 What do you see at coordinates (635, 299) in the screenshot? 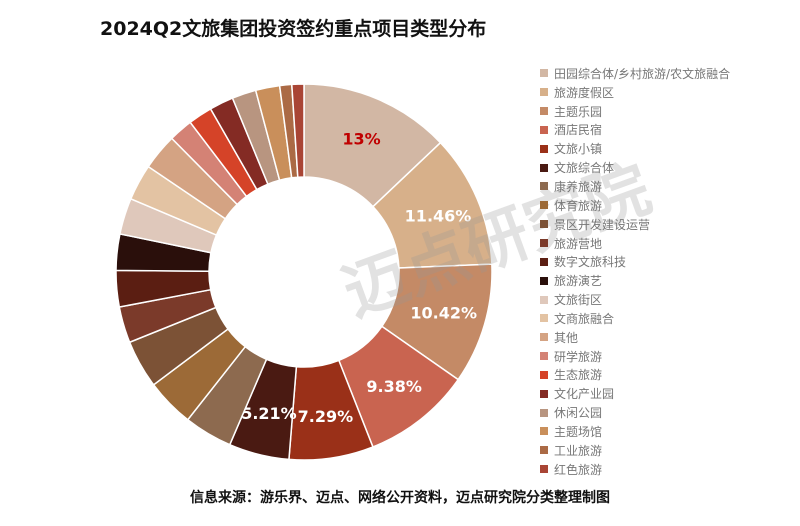
I see `legend-item: 文旅街区` at bounding box center [635, 299].